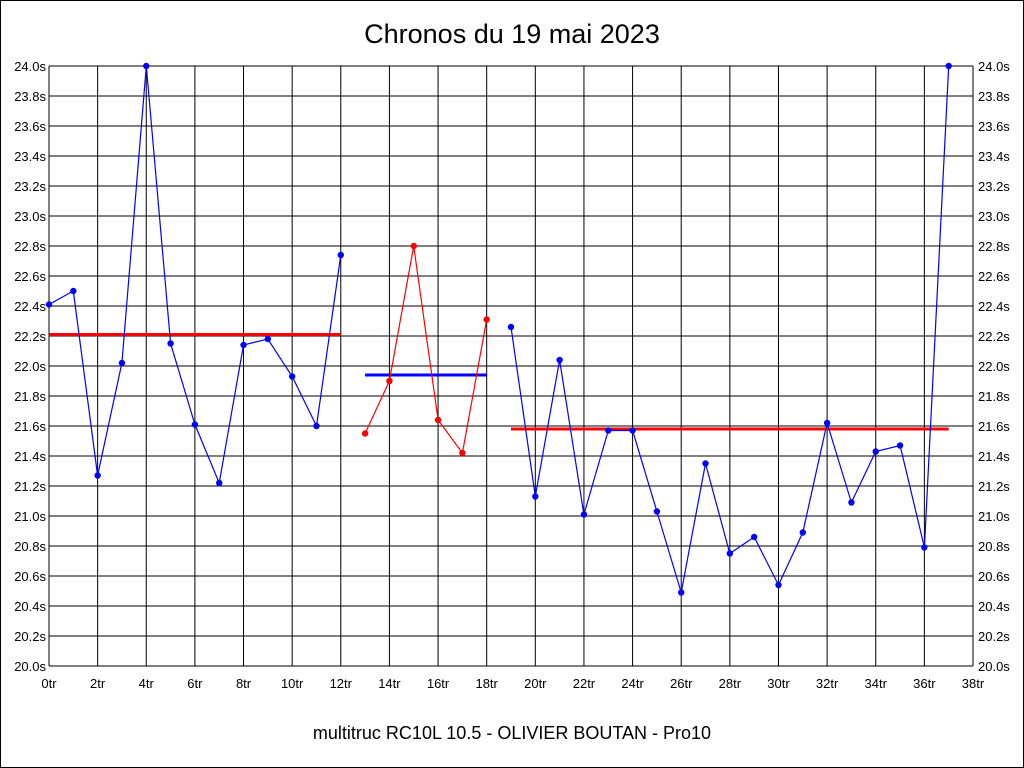 Image resolution: width=1024 pixels, height=768 pixels. Describe the element at coordinates (973, 683) in the screenshot. I see `x-tick-label: 38tr` at that location.